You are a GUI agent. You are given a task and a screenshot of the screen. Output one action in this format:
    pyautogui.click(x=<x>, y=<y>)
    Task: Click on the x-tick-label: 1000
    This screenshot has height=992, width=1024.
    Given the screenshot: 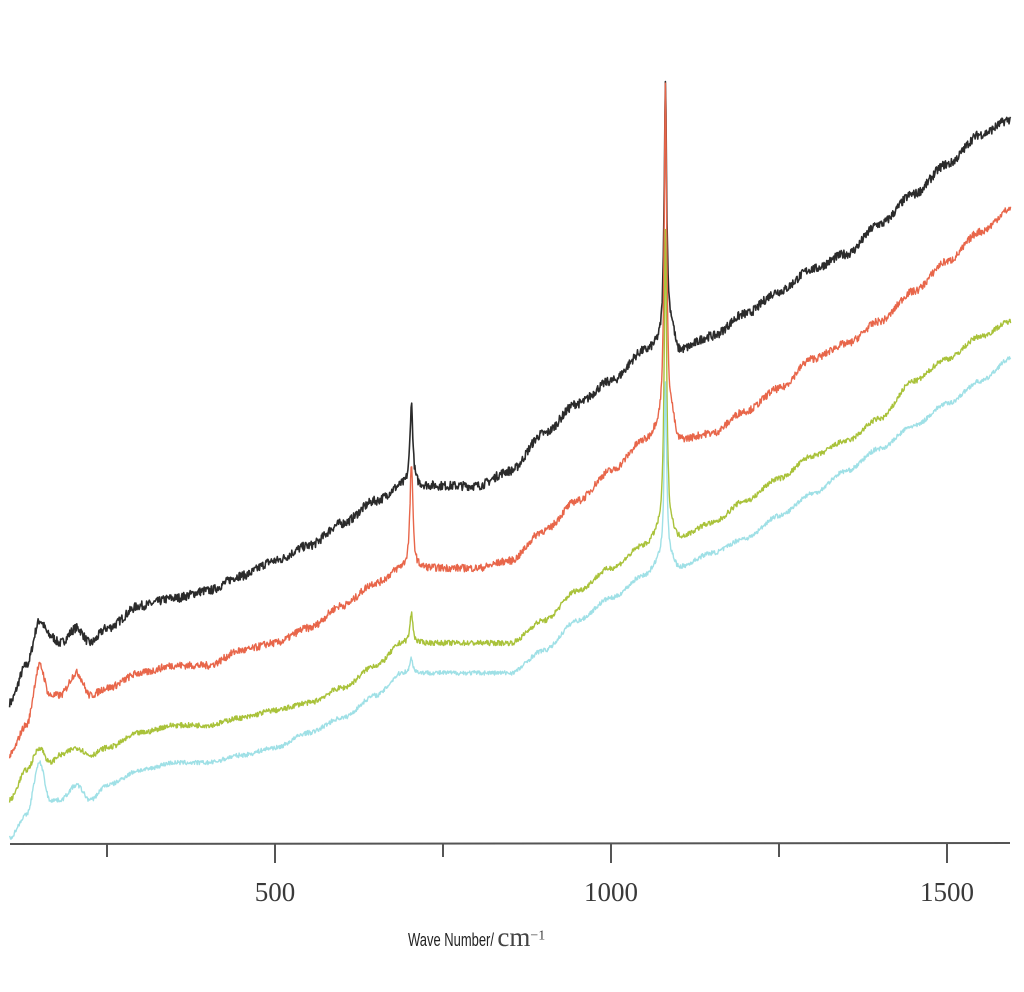 What is the action you would take?
    pyautogui.click(x=611, y=892)
    